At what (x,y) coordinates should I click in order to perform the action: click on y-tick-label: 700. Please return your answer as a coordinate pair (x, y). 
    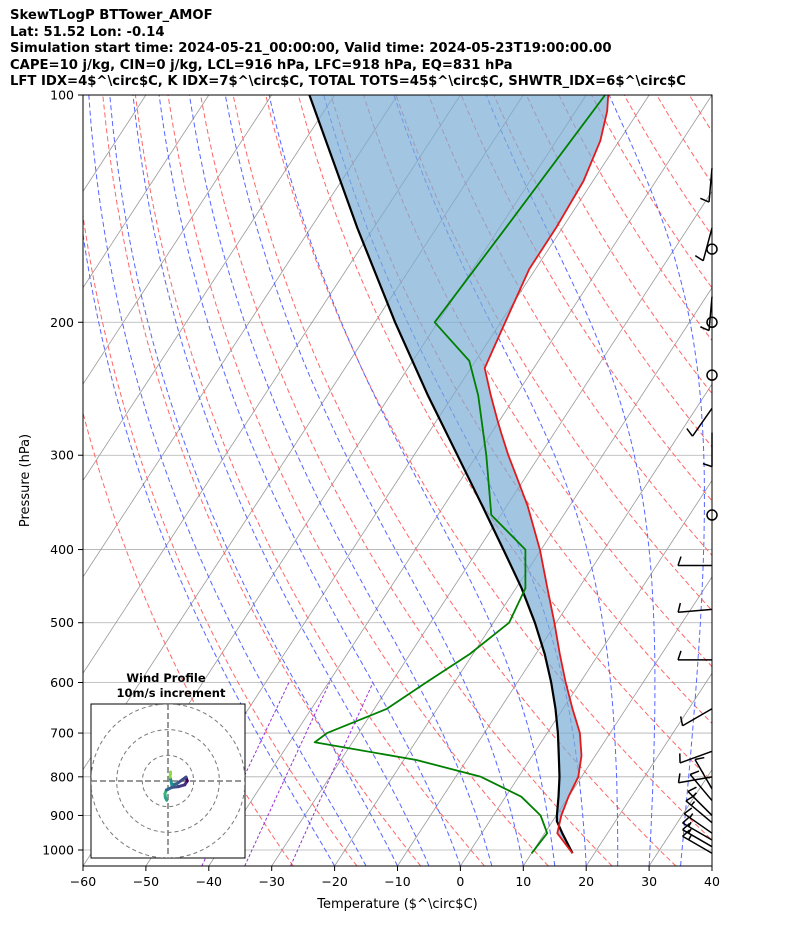
    Looking at the image, I should click on (62, 733).